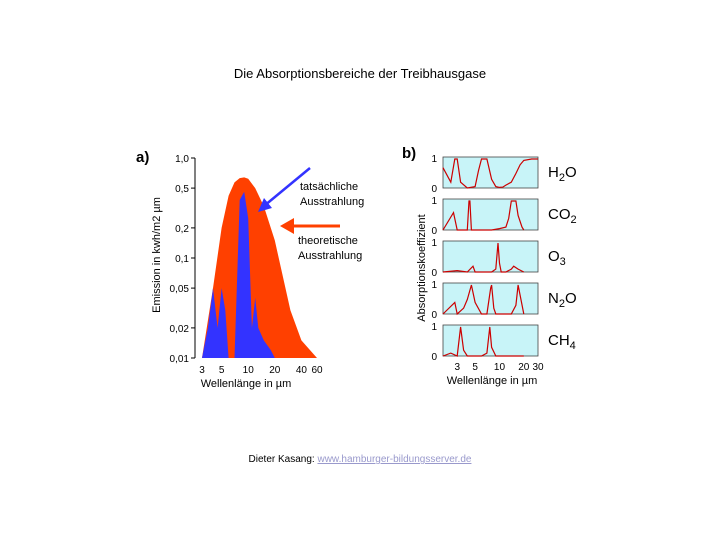 The image size is (720, 540). What do you see at coordinates (281, 459) in the screenshot?
I see `footer-author: Dieter Kasang:` at bounding box center [281, 459].